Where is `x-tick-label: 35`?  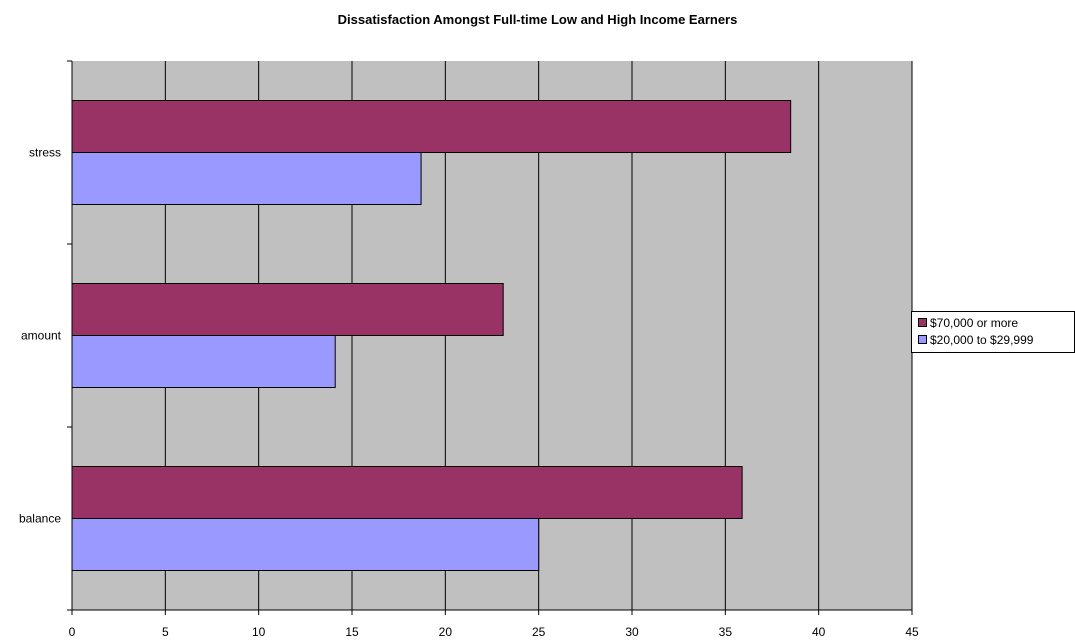
x-tick-label: 35 is located at coordinates (726, 632).